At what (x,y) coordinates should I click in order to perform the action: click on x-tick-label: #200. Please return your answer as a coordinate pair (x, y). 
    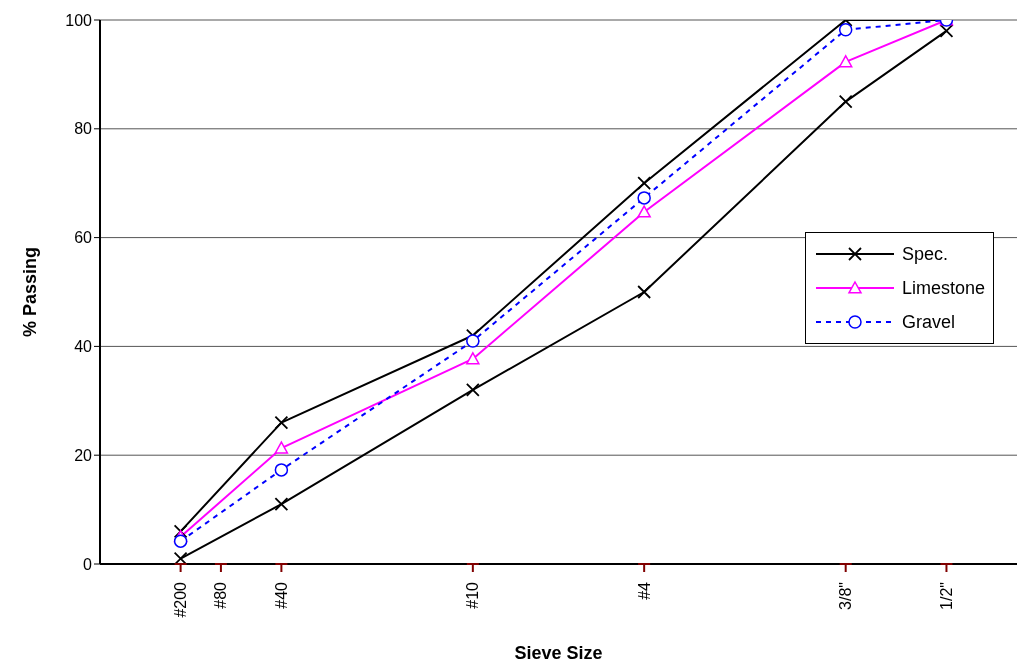
    Looking at the image, I should click on (181, 599).